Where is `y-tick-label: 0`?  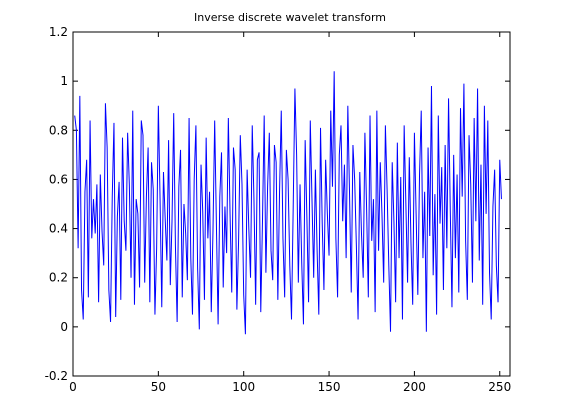
y-tick-label: 0 is located at coordinates (64, 327).